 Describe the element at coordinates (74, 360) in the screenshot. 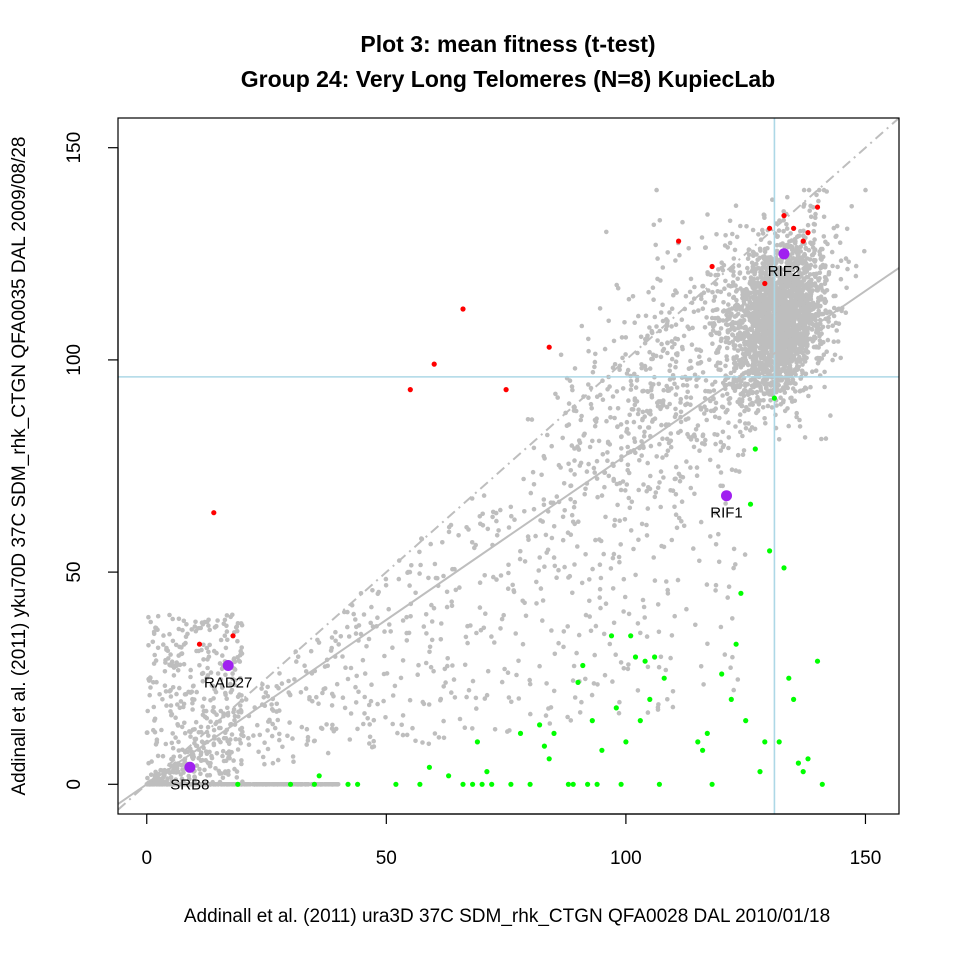

I see `y-tick-label: 100` at that location.